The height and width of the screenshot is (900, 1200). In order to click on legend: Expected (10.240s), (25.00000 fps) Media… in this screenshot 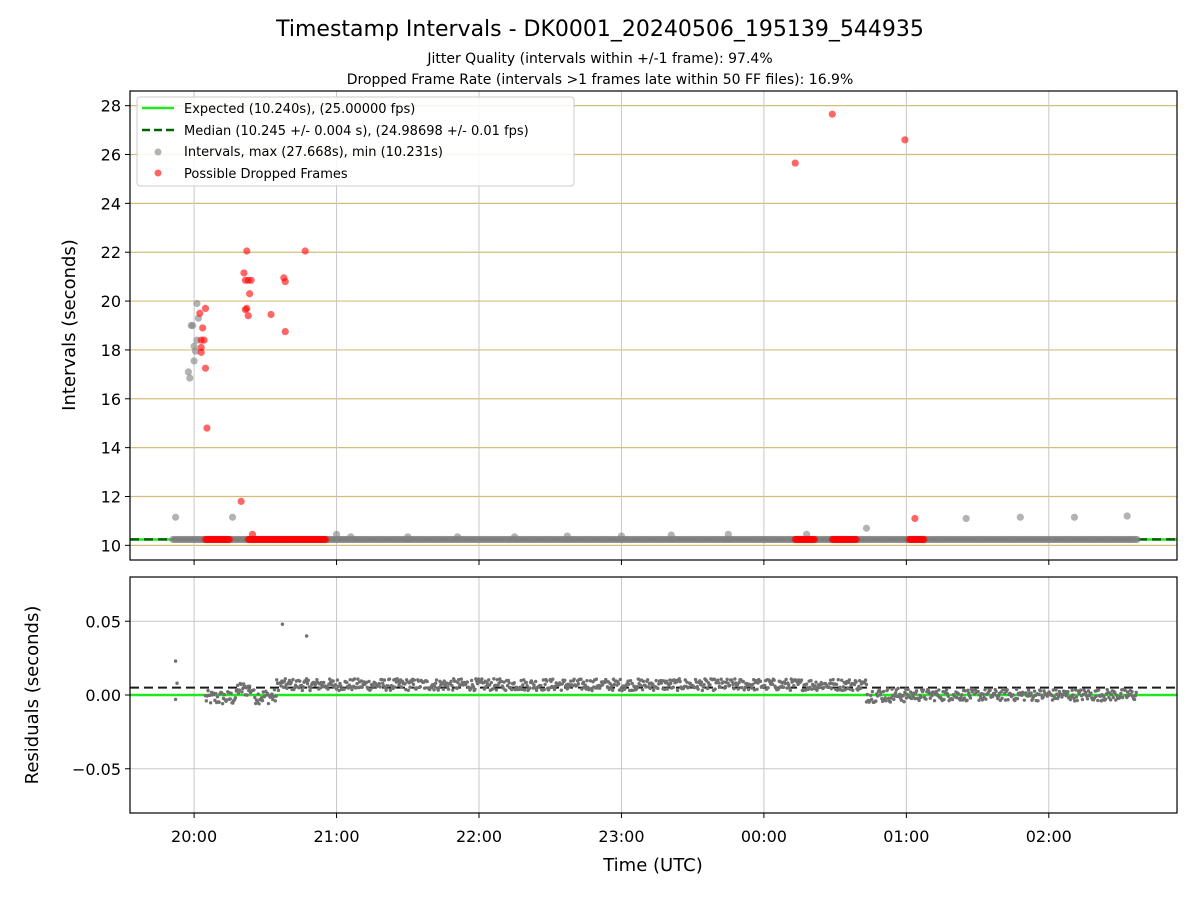, I will do `click(355, 141)`.